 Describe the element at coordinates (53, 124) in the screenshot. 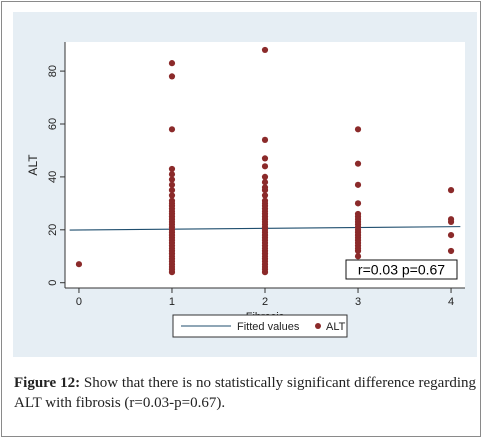

I see `y-tick-label: 60` at that location.